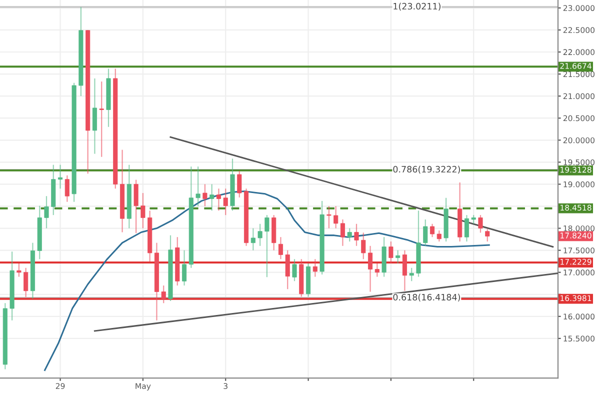 This screenshot has width=599, height=398. Describe the element at coordinates (426, 170) in the screenshot. I see `annotation: 0.786(19.3222)` at that location.